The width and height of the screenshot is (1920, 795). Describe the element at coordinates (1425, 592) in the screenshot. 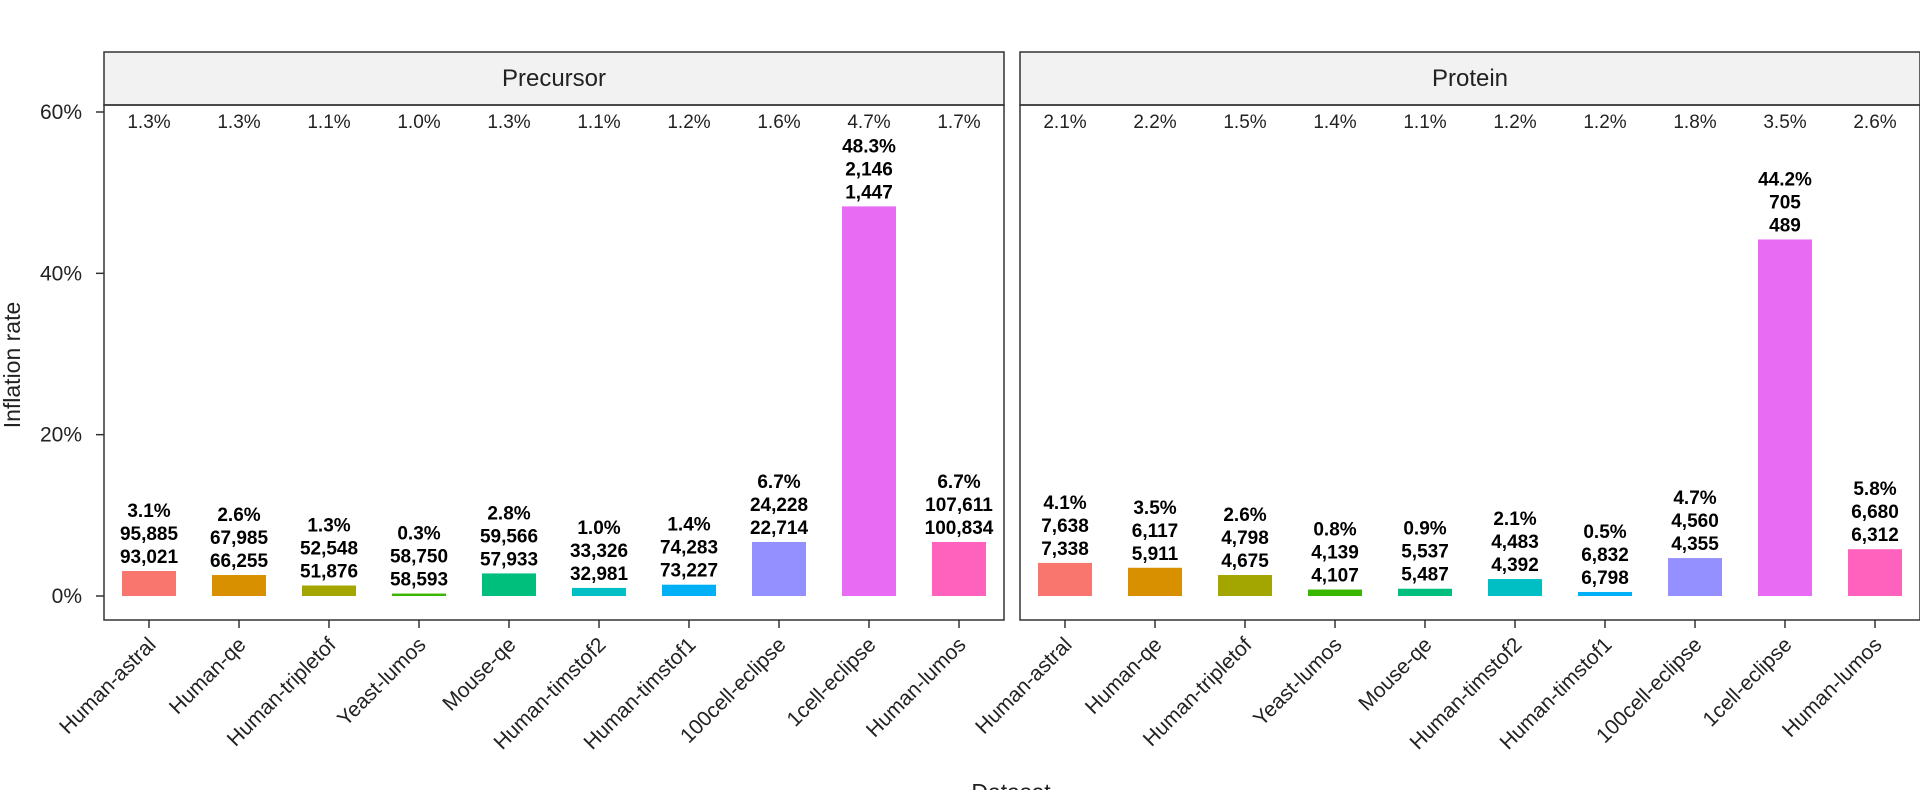

I see `bar-protein-mouse-qe` at that location.